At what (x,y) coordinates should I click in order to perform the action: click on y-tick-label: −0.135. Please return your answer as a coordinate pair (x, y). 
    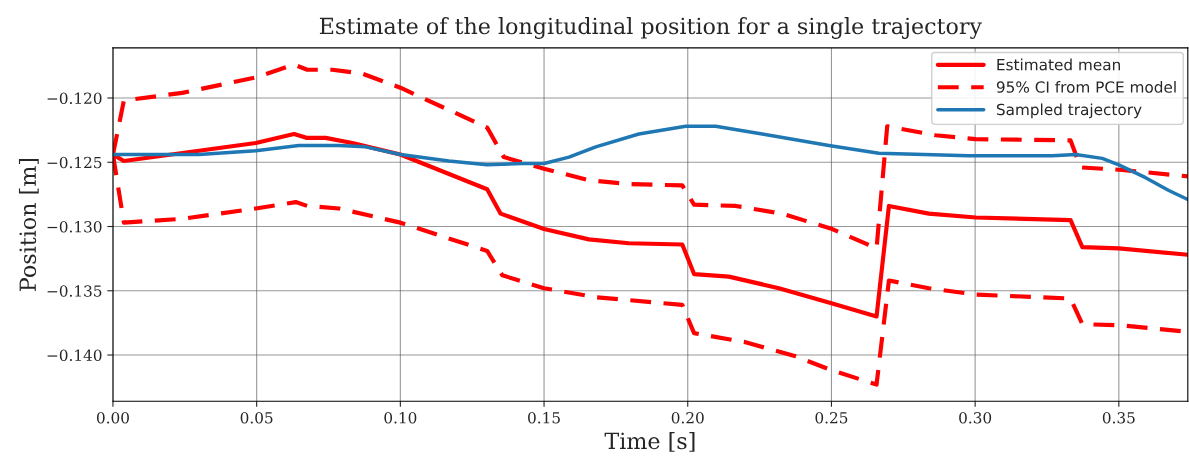
    Looking at the image, I should click on (74, 291).